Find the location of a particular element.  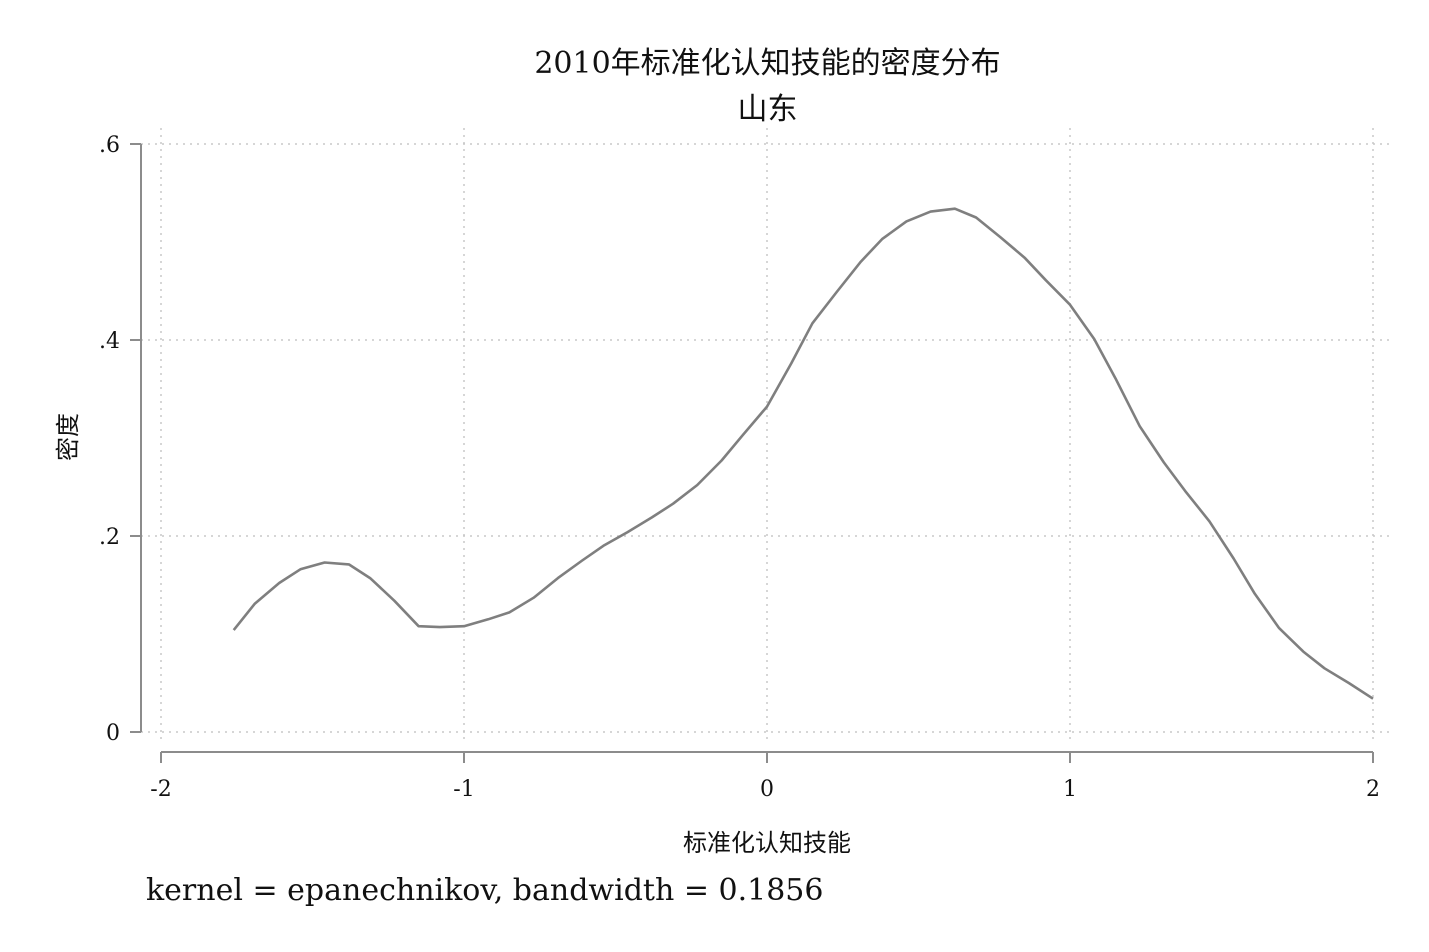

y-tick-label: .6 is located at coordinates (109, 145).